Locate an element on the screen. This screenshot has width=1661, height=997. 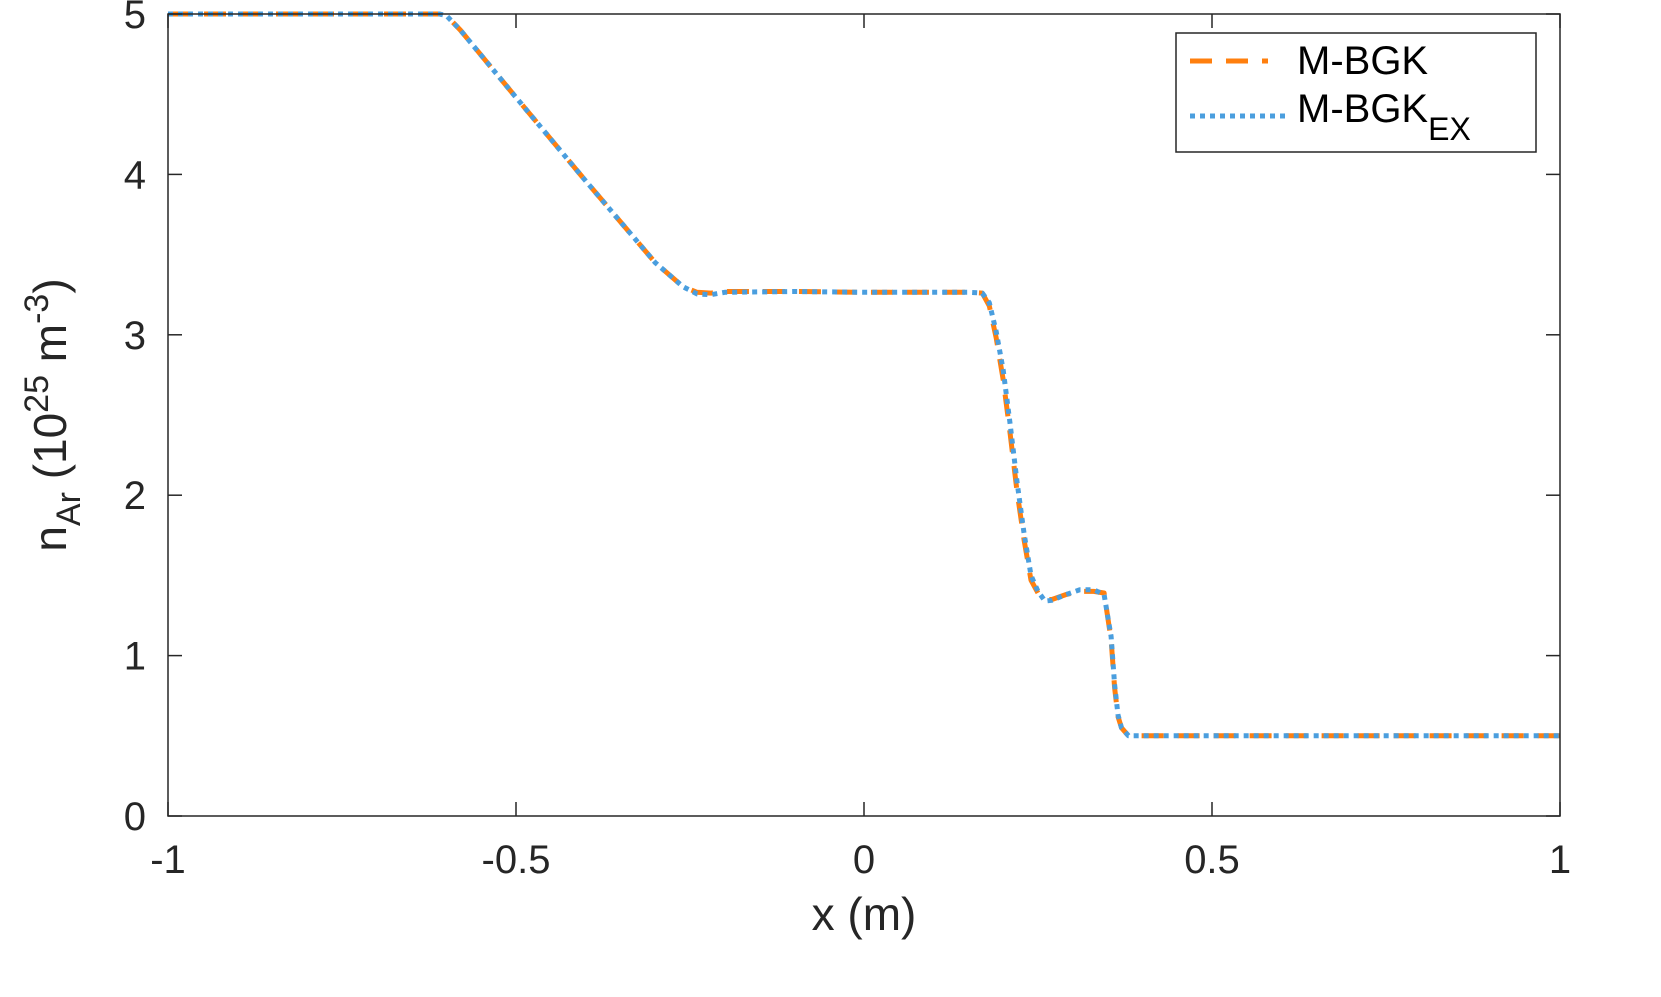
y-axis-title-subscript: Ar is located at coordinates (69, 509).